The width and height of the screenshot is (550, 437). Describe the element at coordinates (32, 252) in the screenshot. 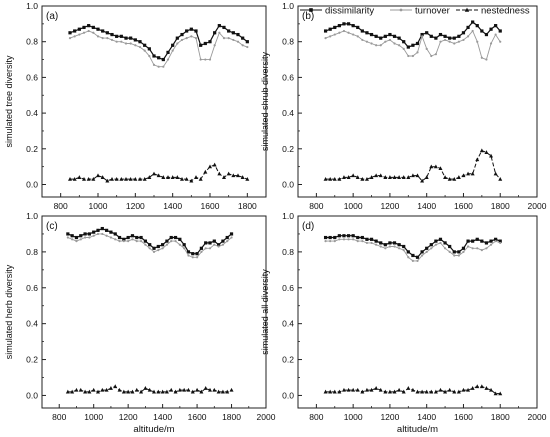

I see `y-tick-label: 0.8` at that location.